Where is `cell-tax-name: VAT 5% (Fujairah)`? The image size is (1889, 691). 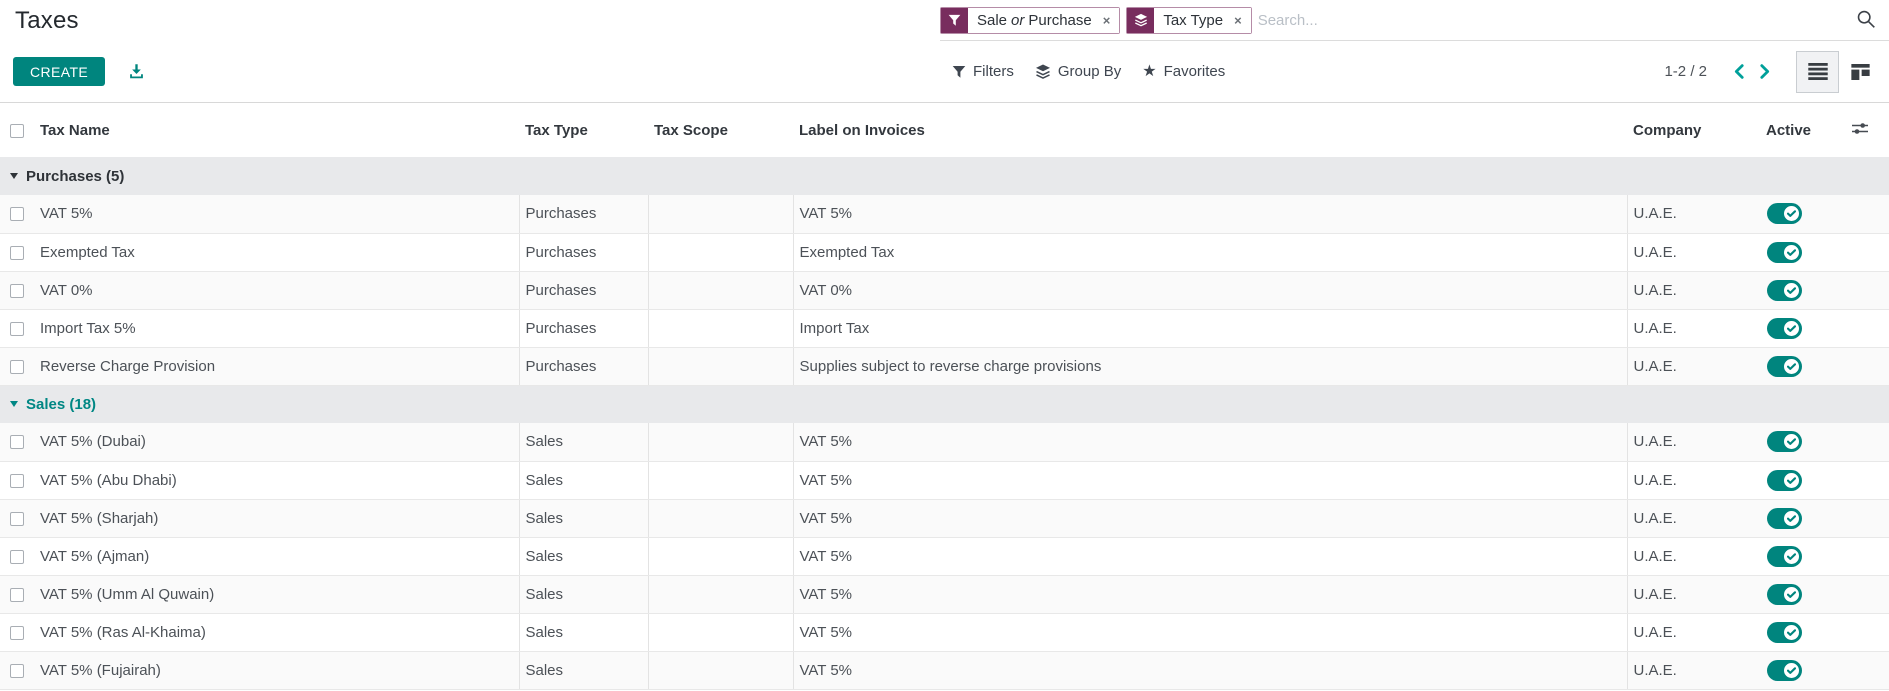 cell-tax-name: VAT 5% (Fujairah) is located at coordinates (279, 670).